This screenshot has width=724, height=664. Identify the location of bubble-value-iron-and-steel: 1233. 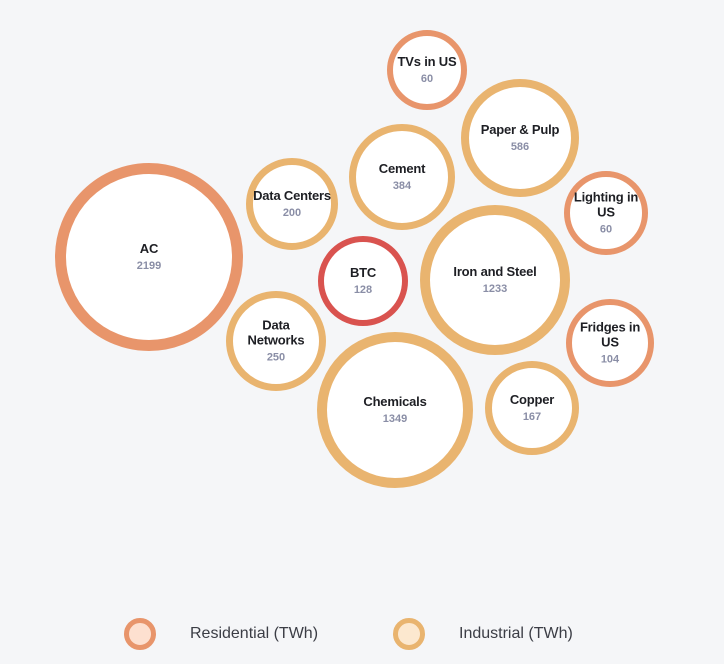
(495, 289).